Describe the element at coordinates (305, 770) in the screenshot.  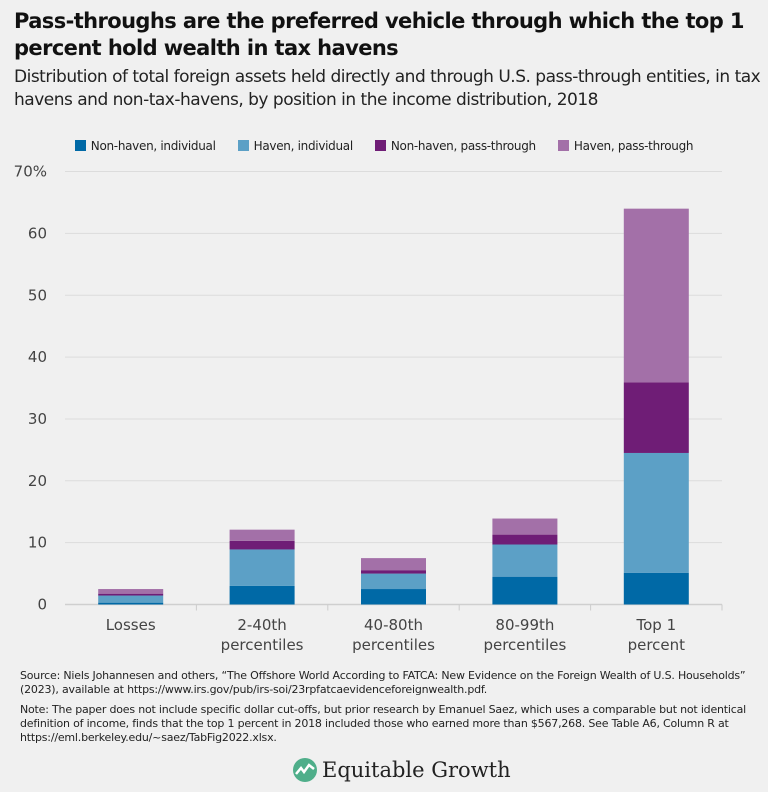
I see `logo-icon` at that location.